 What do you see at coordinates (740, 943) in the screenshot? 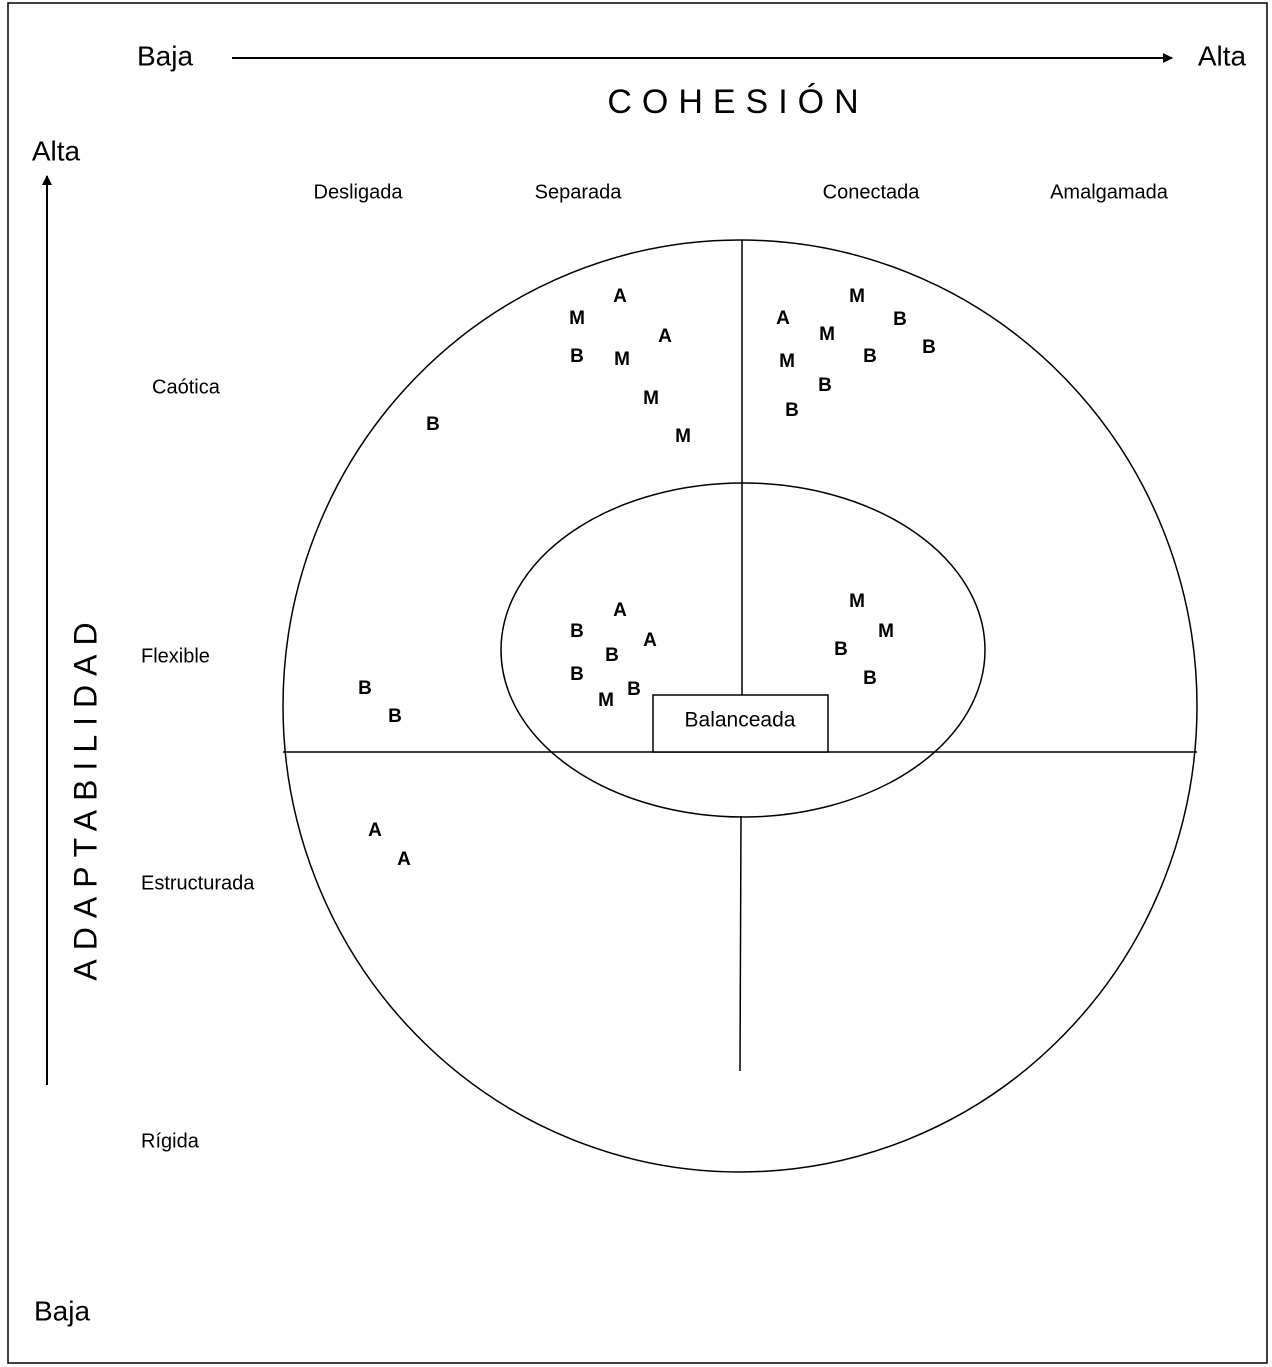
I see `divider` at bounding box center [740, 943].